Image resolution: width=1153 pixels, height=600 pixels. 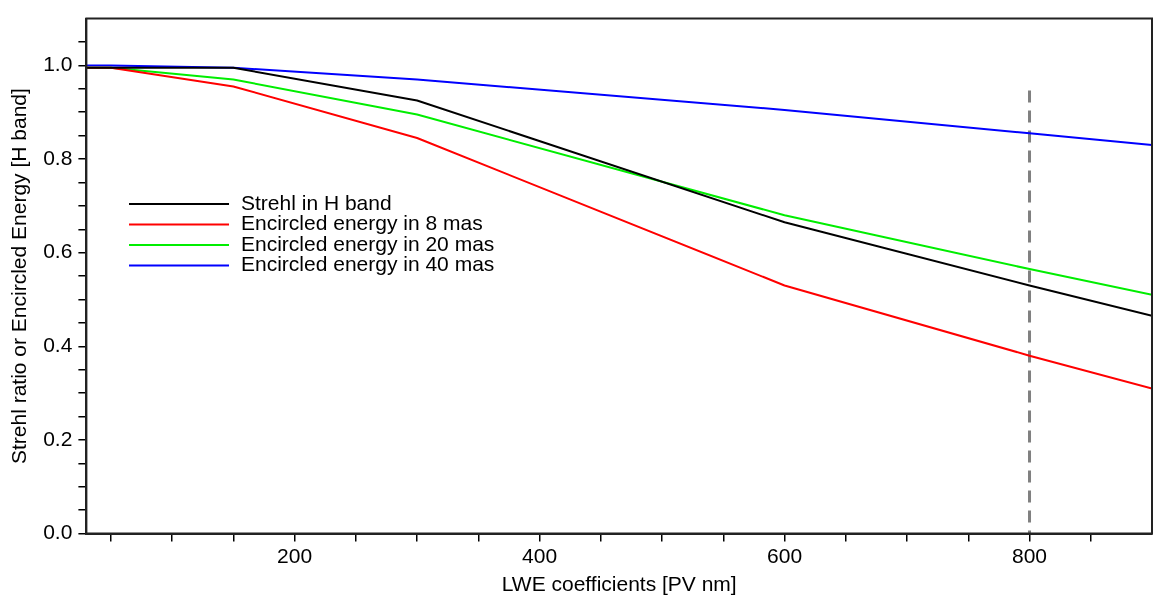 I want to click on y-tick-label: 0.8, so click(x=58, y=157).